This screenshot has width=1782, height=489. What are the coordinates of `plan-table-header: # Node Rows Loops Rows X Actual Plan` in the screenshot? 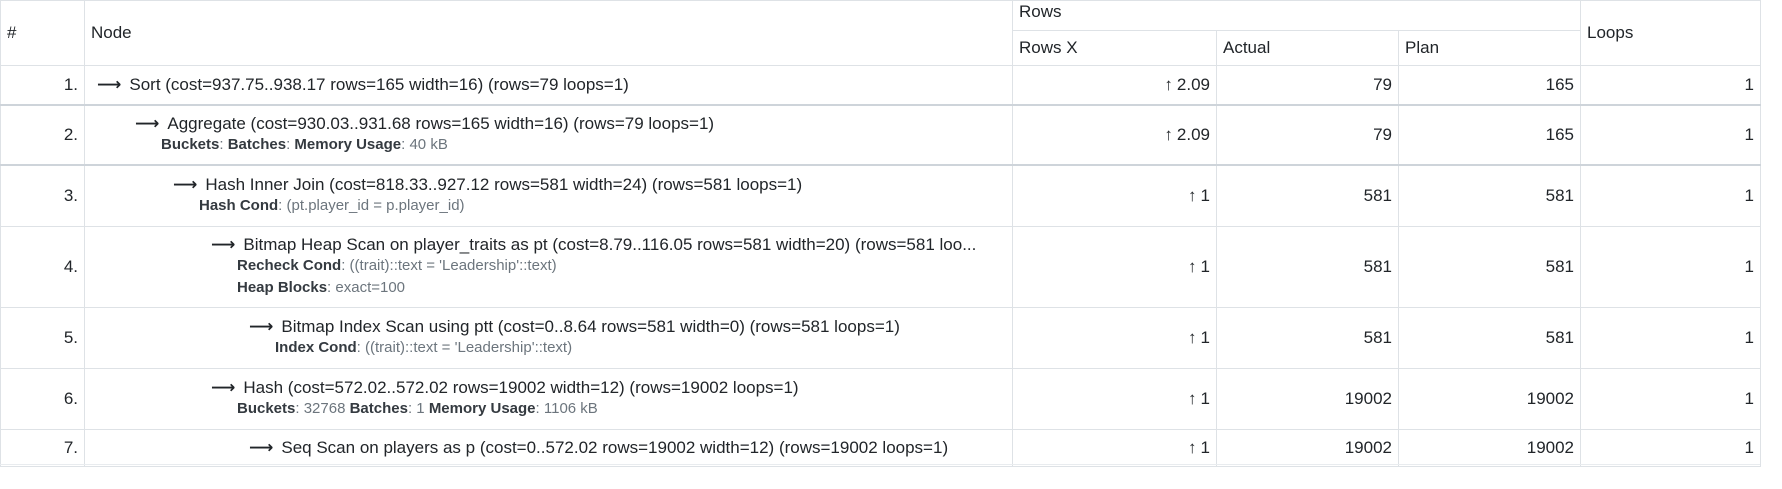 It's located at (881, 33).